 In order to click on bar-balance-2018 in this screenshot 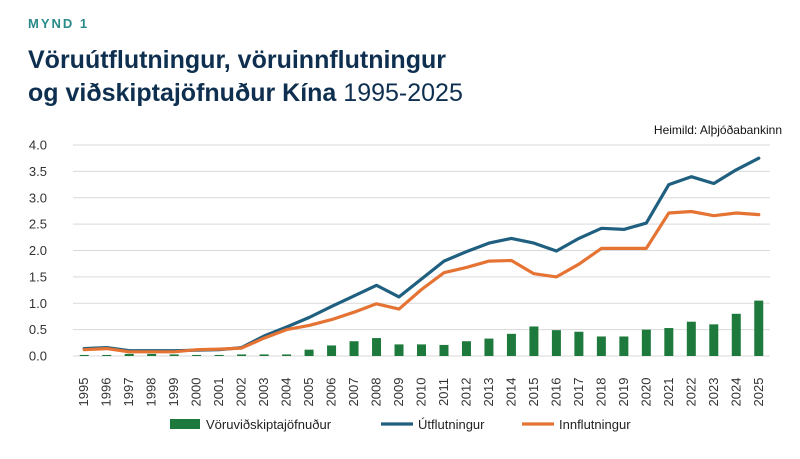, I will do `click(601, 346)`.